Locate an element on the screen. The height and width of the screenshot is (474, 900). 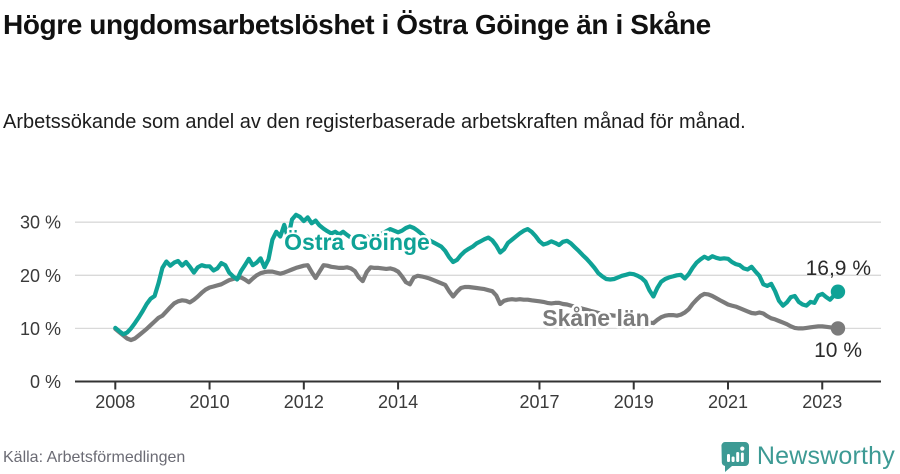
x-tick-label: 2023 is located at coordinates (822, 402).